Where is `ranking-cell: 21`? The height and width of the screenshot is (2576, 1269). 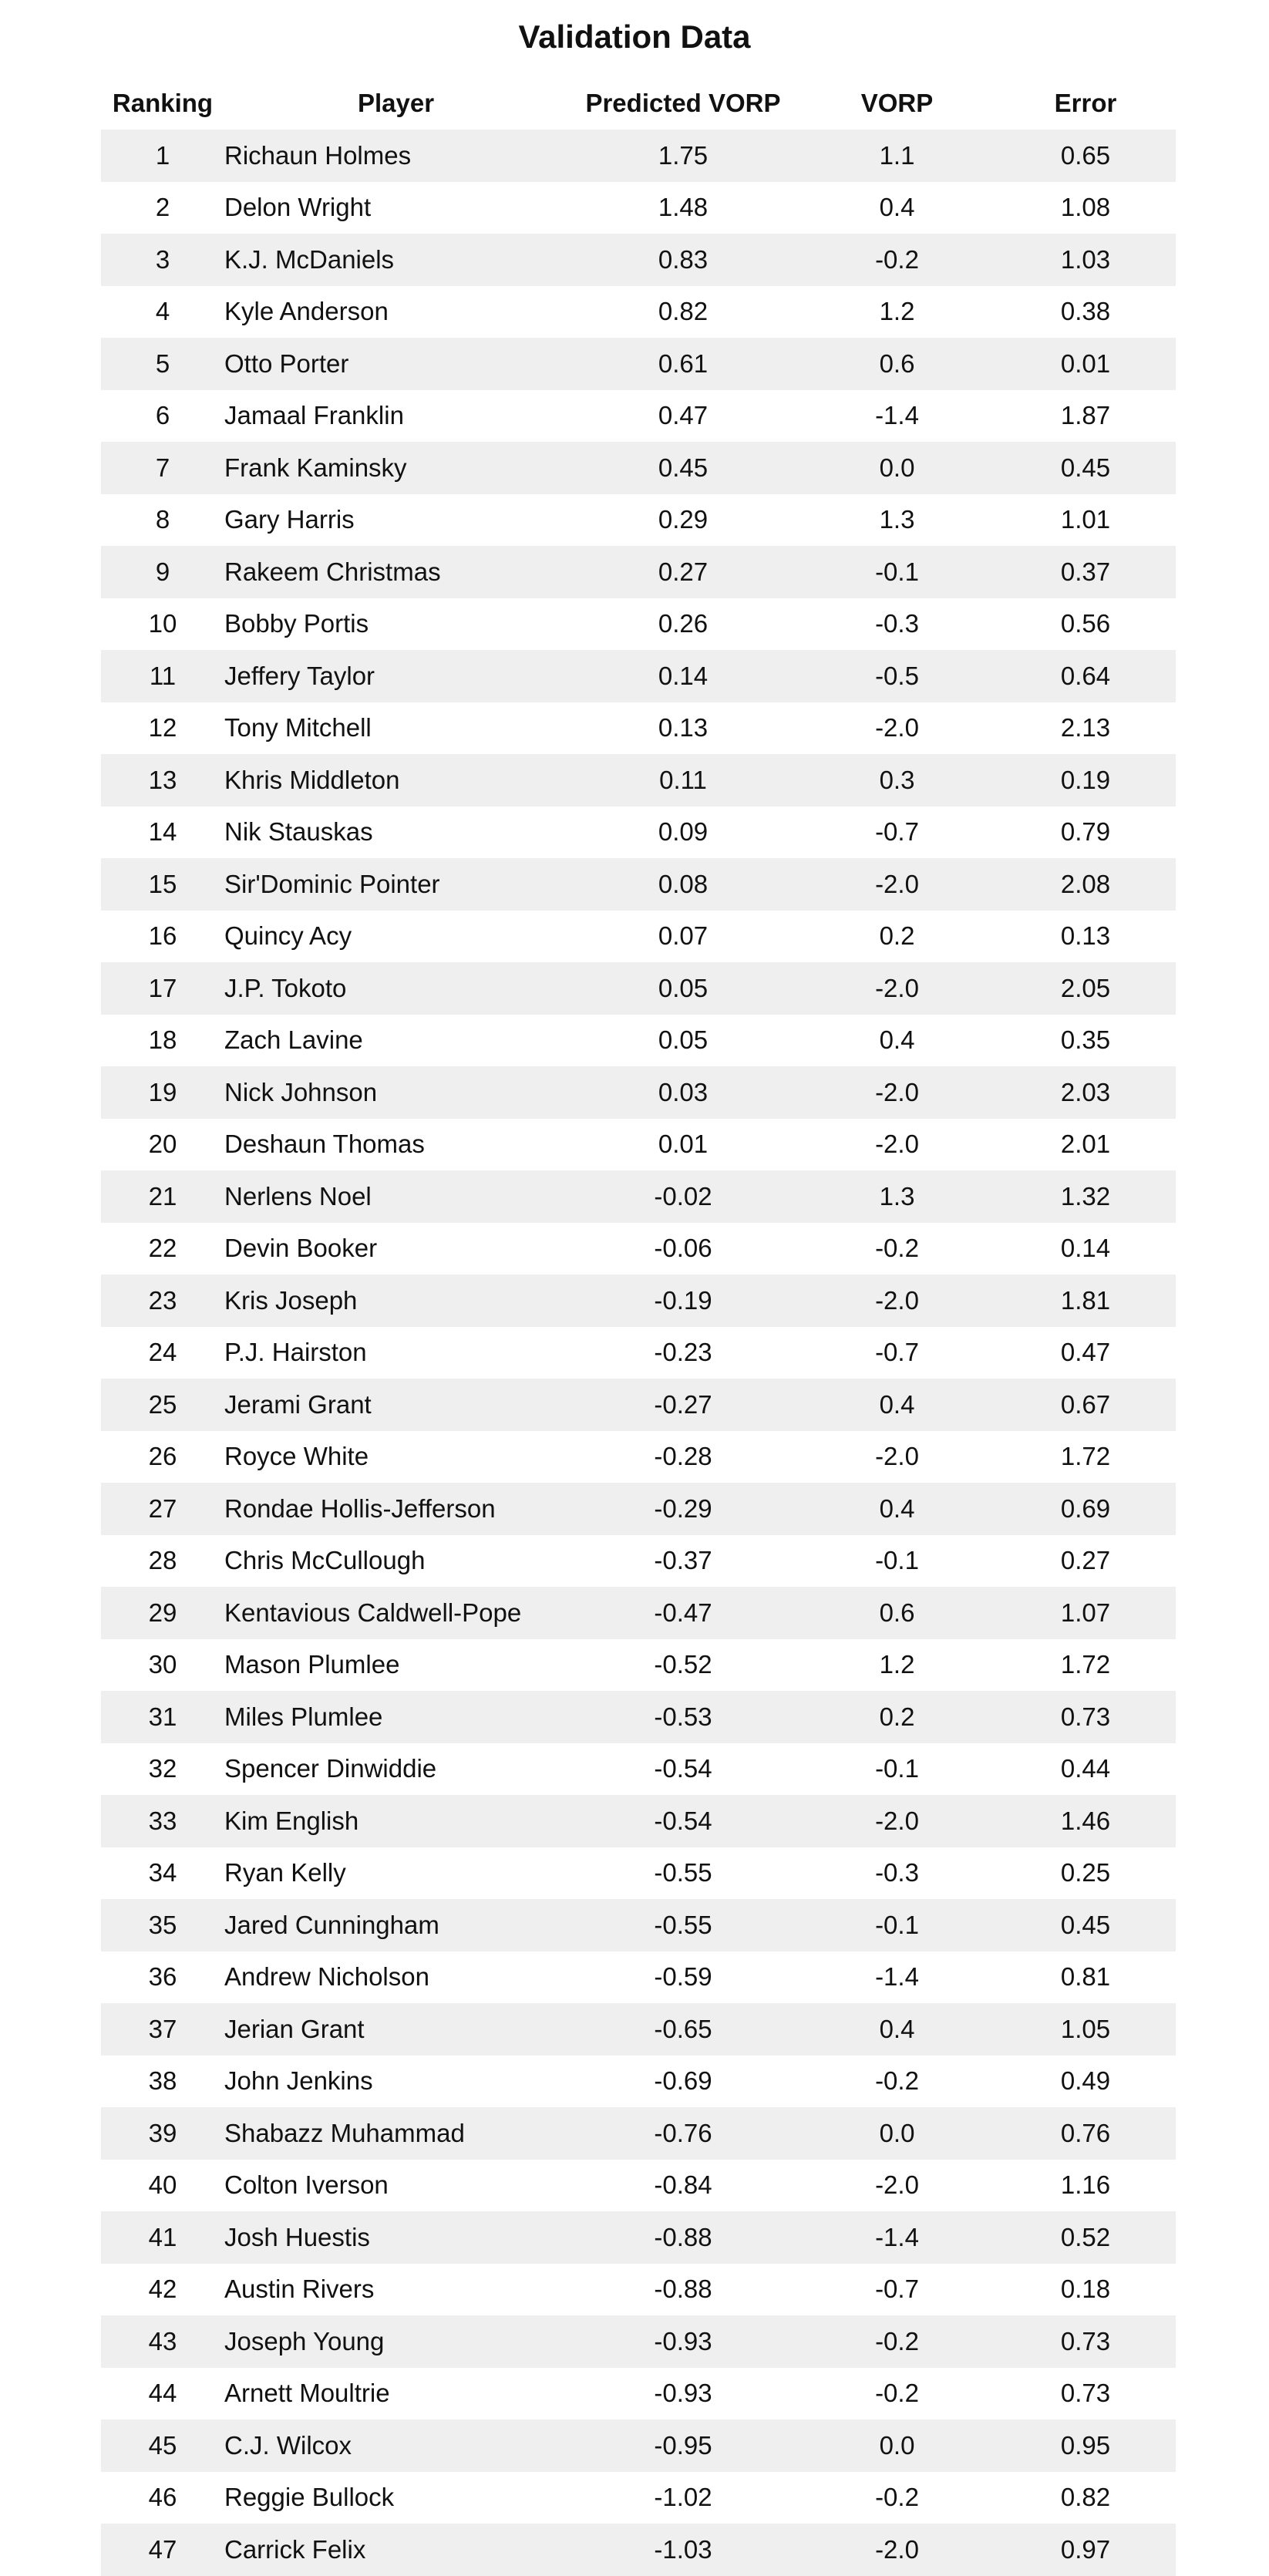 ranking-cell: 21 is located at coordinates (162, 1197).